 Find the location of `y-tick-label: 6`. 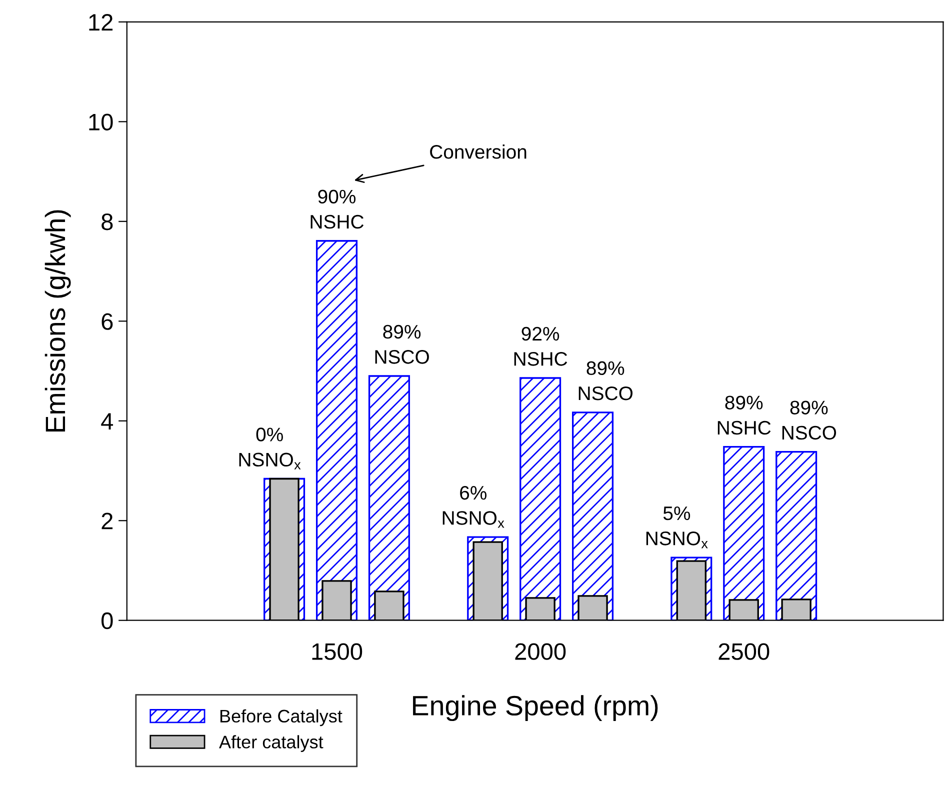

y-tick-label: 6 is located at coordinates (107, 321).